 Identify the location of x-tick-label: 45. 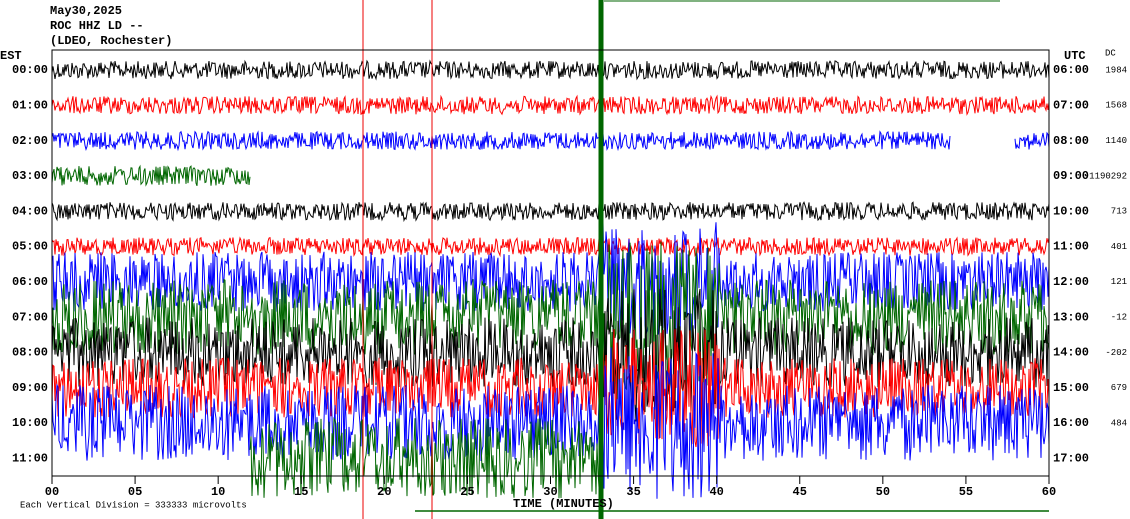
(800, 492).